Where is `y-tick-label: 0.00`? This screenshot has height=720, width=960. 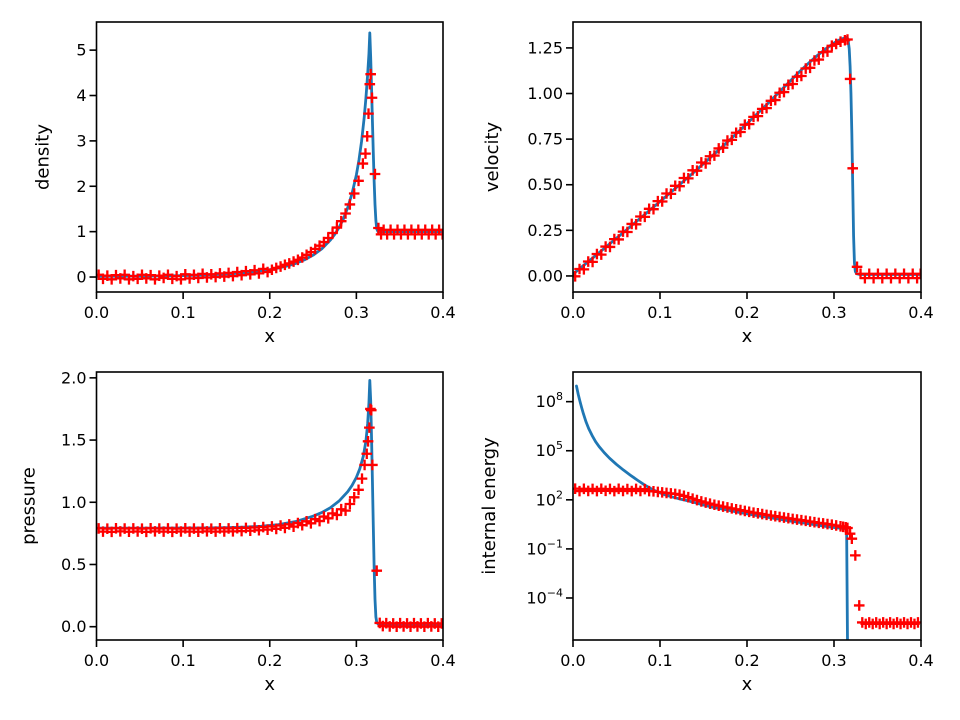
y-tick-label: 0.00 is located at coordinates (545, 275).